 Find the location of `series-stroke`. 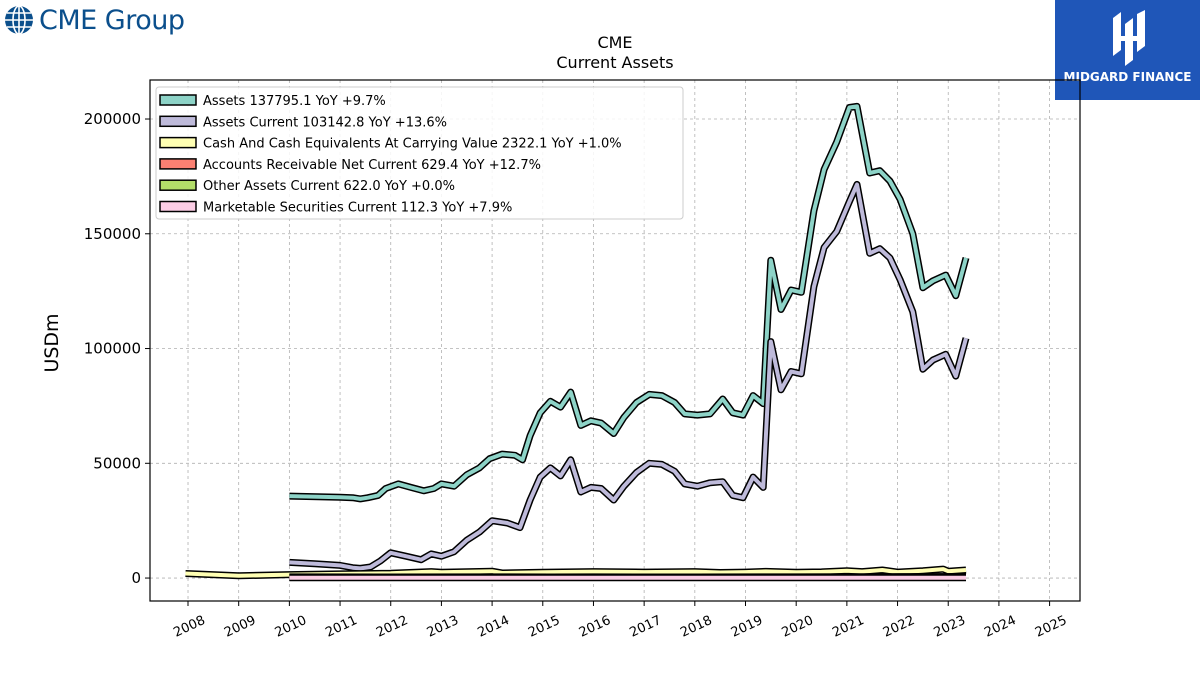

series-stroke is located at coordinates (576, 572).